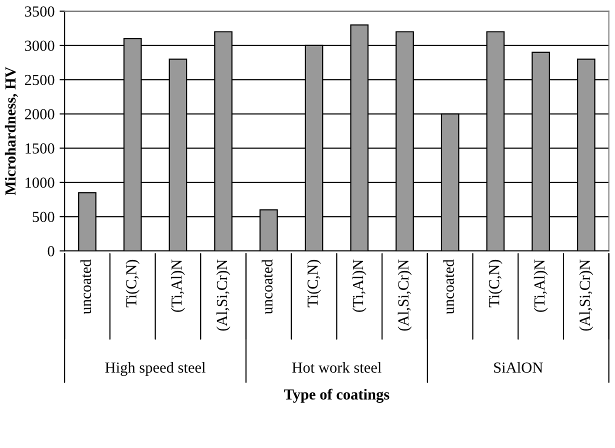  I want to click on y-tick-label: 3000, so click(39, 45).